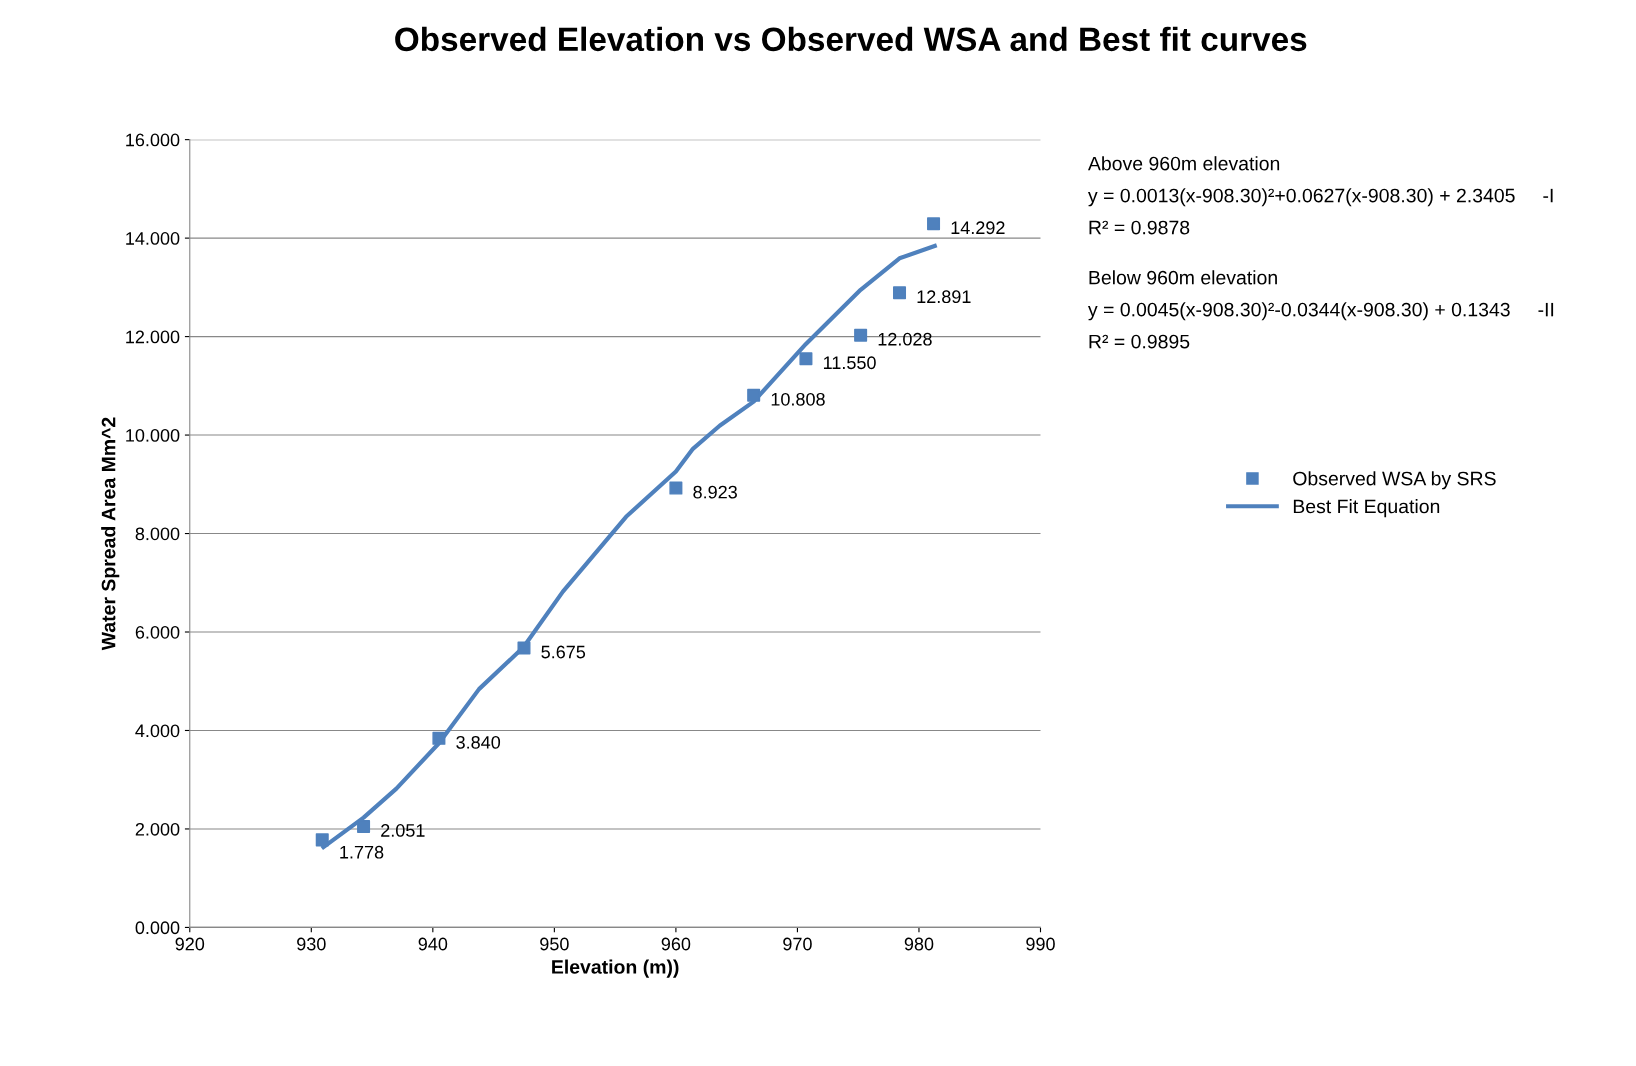 Image resolution: width=1636 pixels, height=1066 pixels. Describe the element at coordinates (153, 435) in the screenshot. I see `y-tick-label: 10.000` at that location.